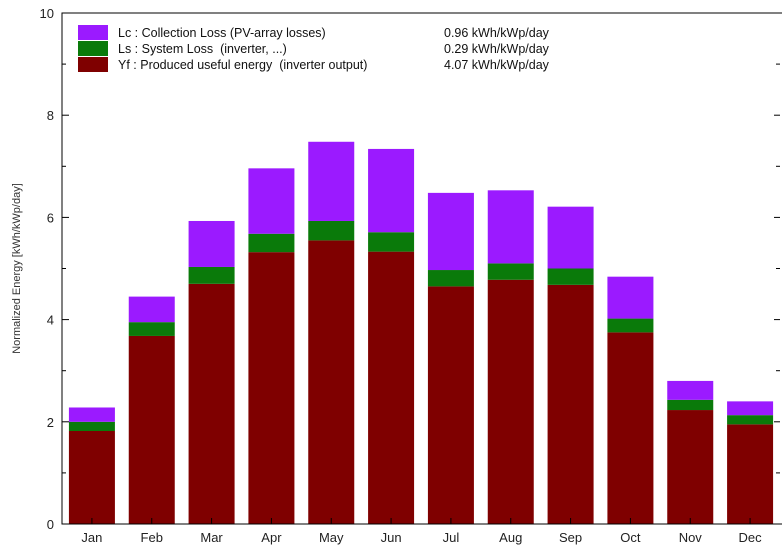  Describe the element at coordinates (211, 403) in the screenshot. I see `bar-yf-mar` at that location.